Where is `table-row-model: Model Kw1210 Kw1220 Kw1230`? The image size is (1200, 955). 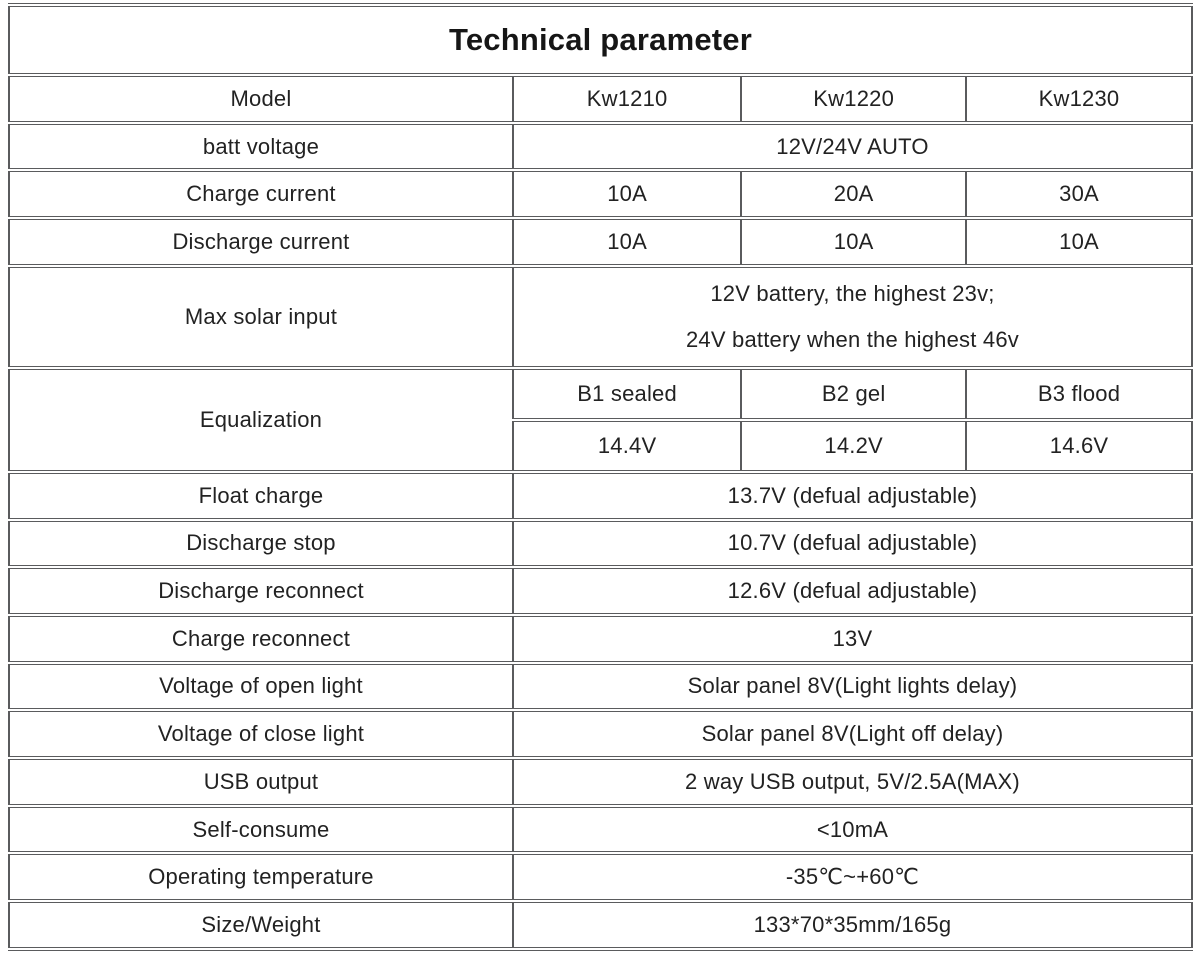
table-row-model: Model Kw1210 Kw1220 Kw1230 is located at coordinates (600, 99).